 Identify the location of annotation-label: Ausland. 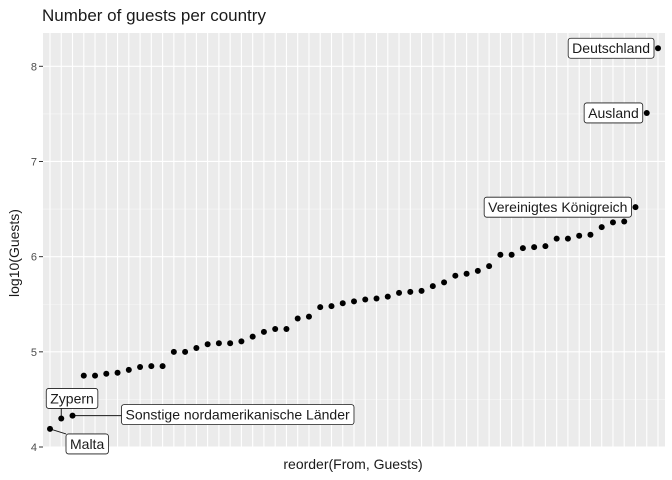
(613, 113).